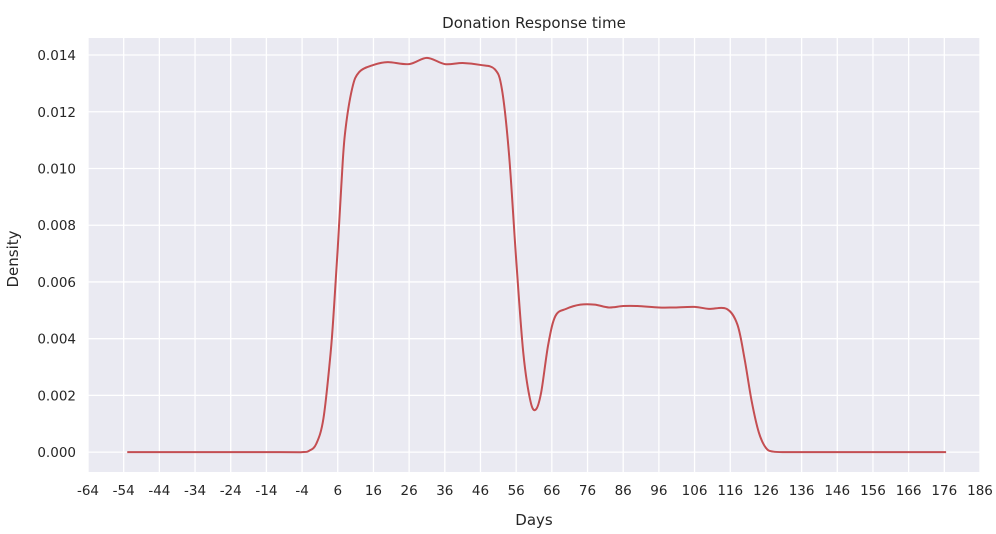 Image resolution: width=996 pixels, height=534 pixels. Describe the element at coordinates (56, 283) in the screenshot. I see `y-tick-label: 0.006` at that location.